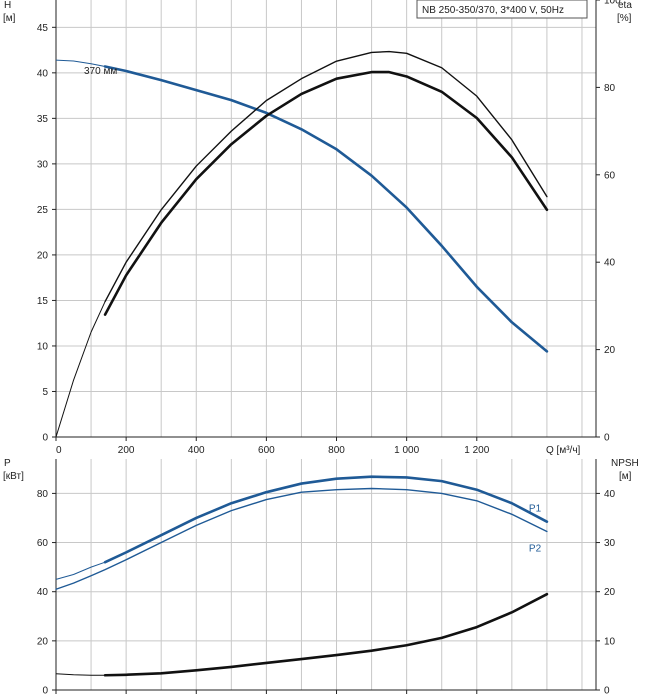 Image resolution: width=658 pixels, height=700 pixels. What do you see at coordinates (13, 476) in the screenshot?
I see `power-axis-unit: [кВт]` at bounding box center [13, 476].